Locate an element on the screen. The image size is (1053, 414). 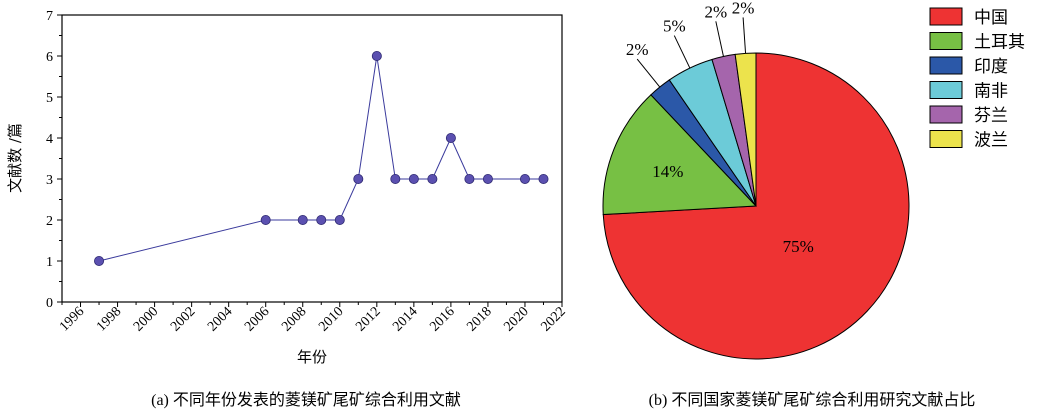
legend-label: 波兰 is located at coordinates (991, 141).